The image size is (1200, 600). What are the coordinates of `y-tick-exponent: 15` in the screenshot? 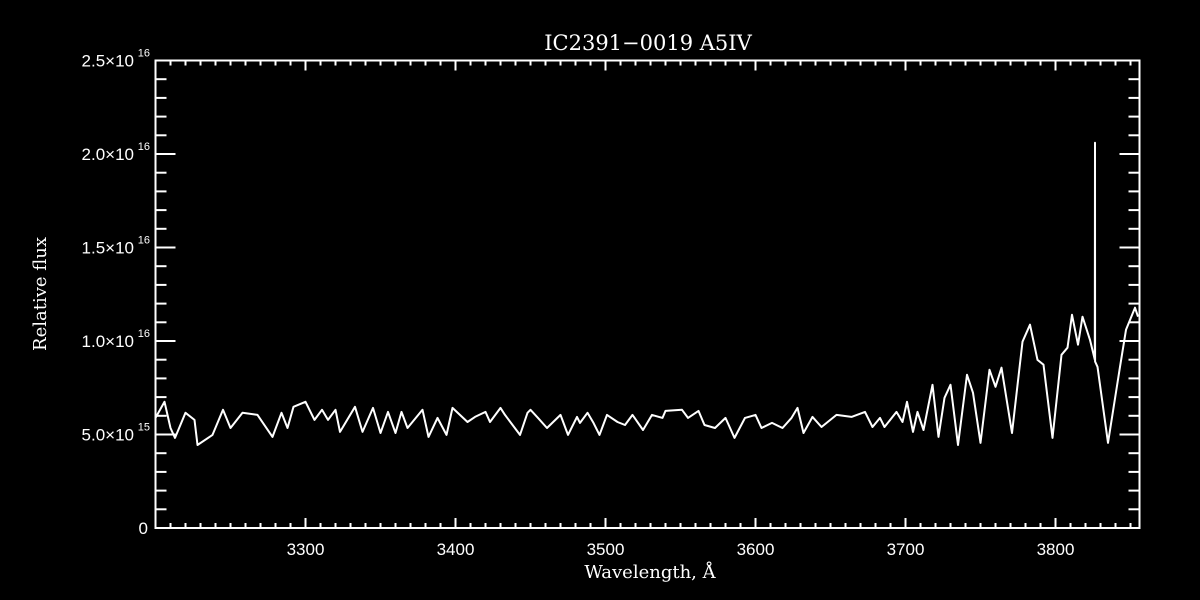 It's located at (144, 428).